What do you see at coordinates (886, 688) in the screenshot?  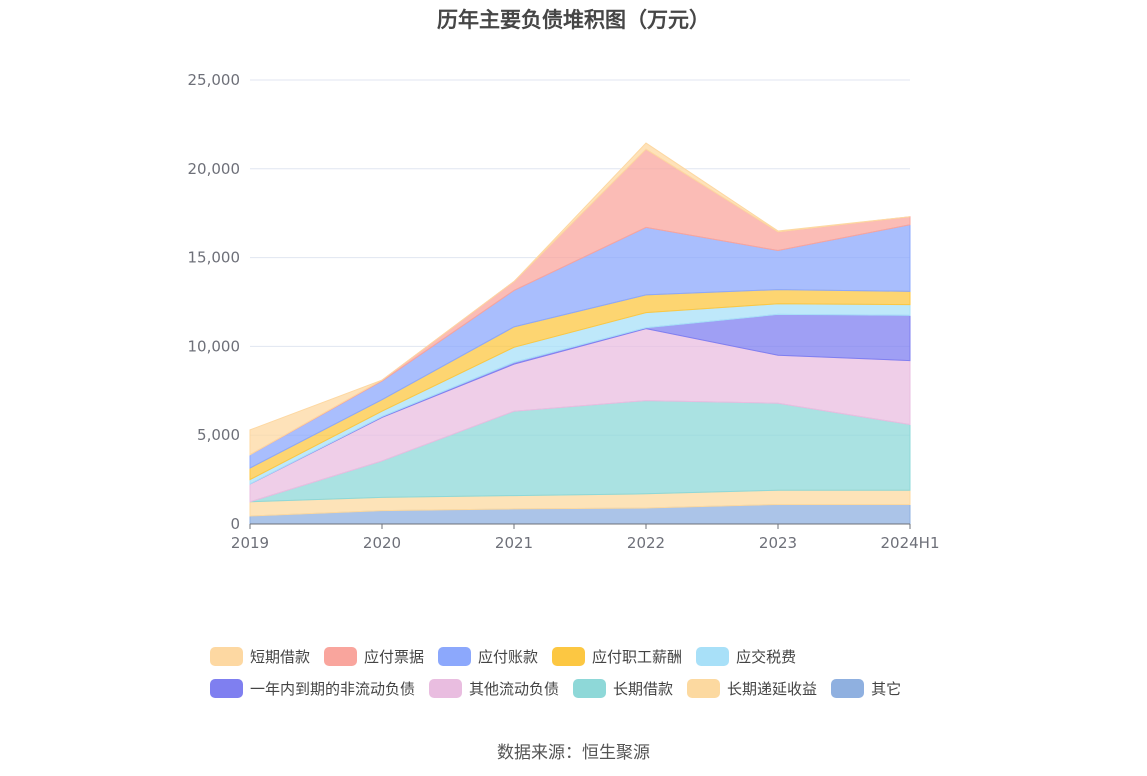 I see `legend-label: 其它` at bounding box center [886, 688].